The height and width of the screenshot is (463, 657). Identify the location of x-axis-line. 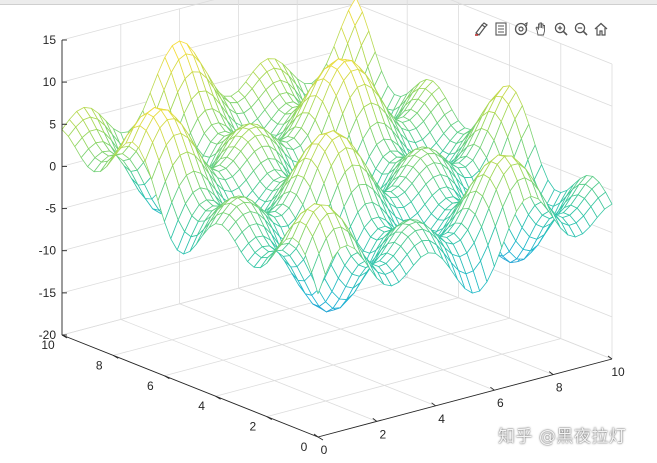
(465, 398).